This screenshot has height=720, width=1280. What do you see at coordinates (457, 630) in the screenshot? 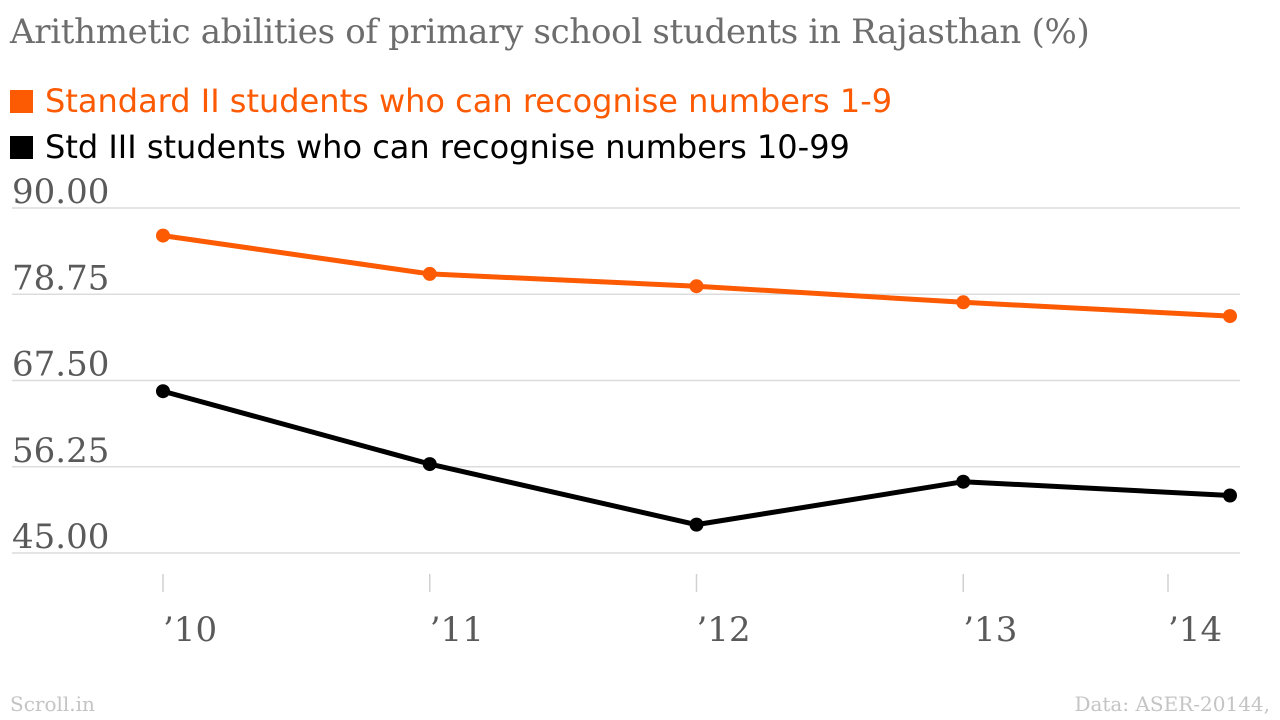
I see `x-tick-label-1: ’11` at bounding box center [457, 630].